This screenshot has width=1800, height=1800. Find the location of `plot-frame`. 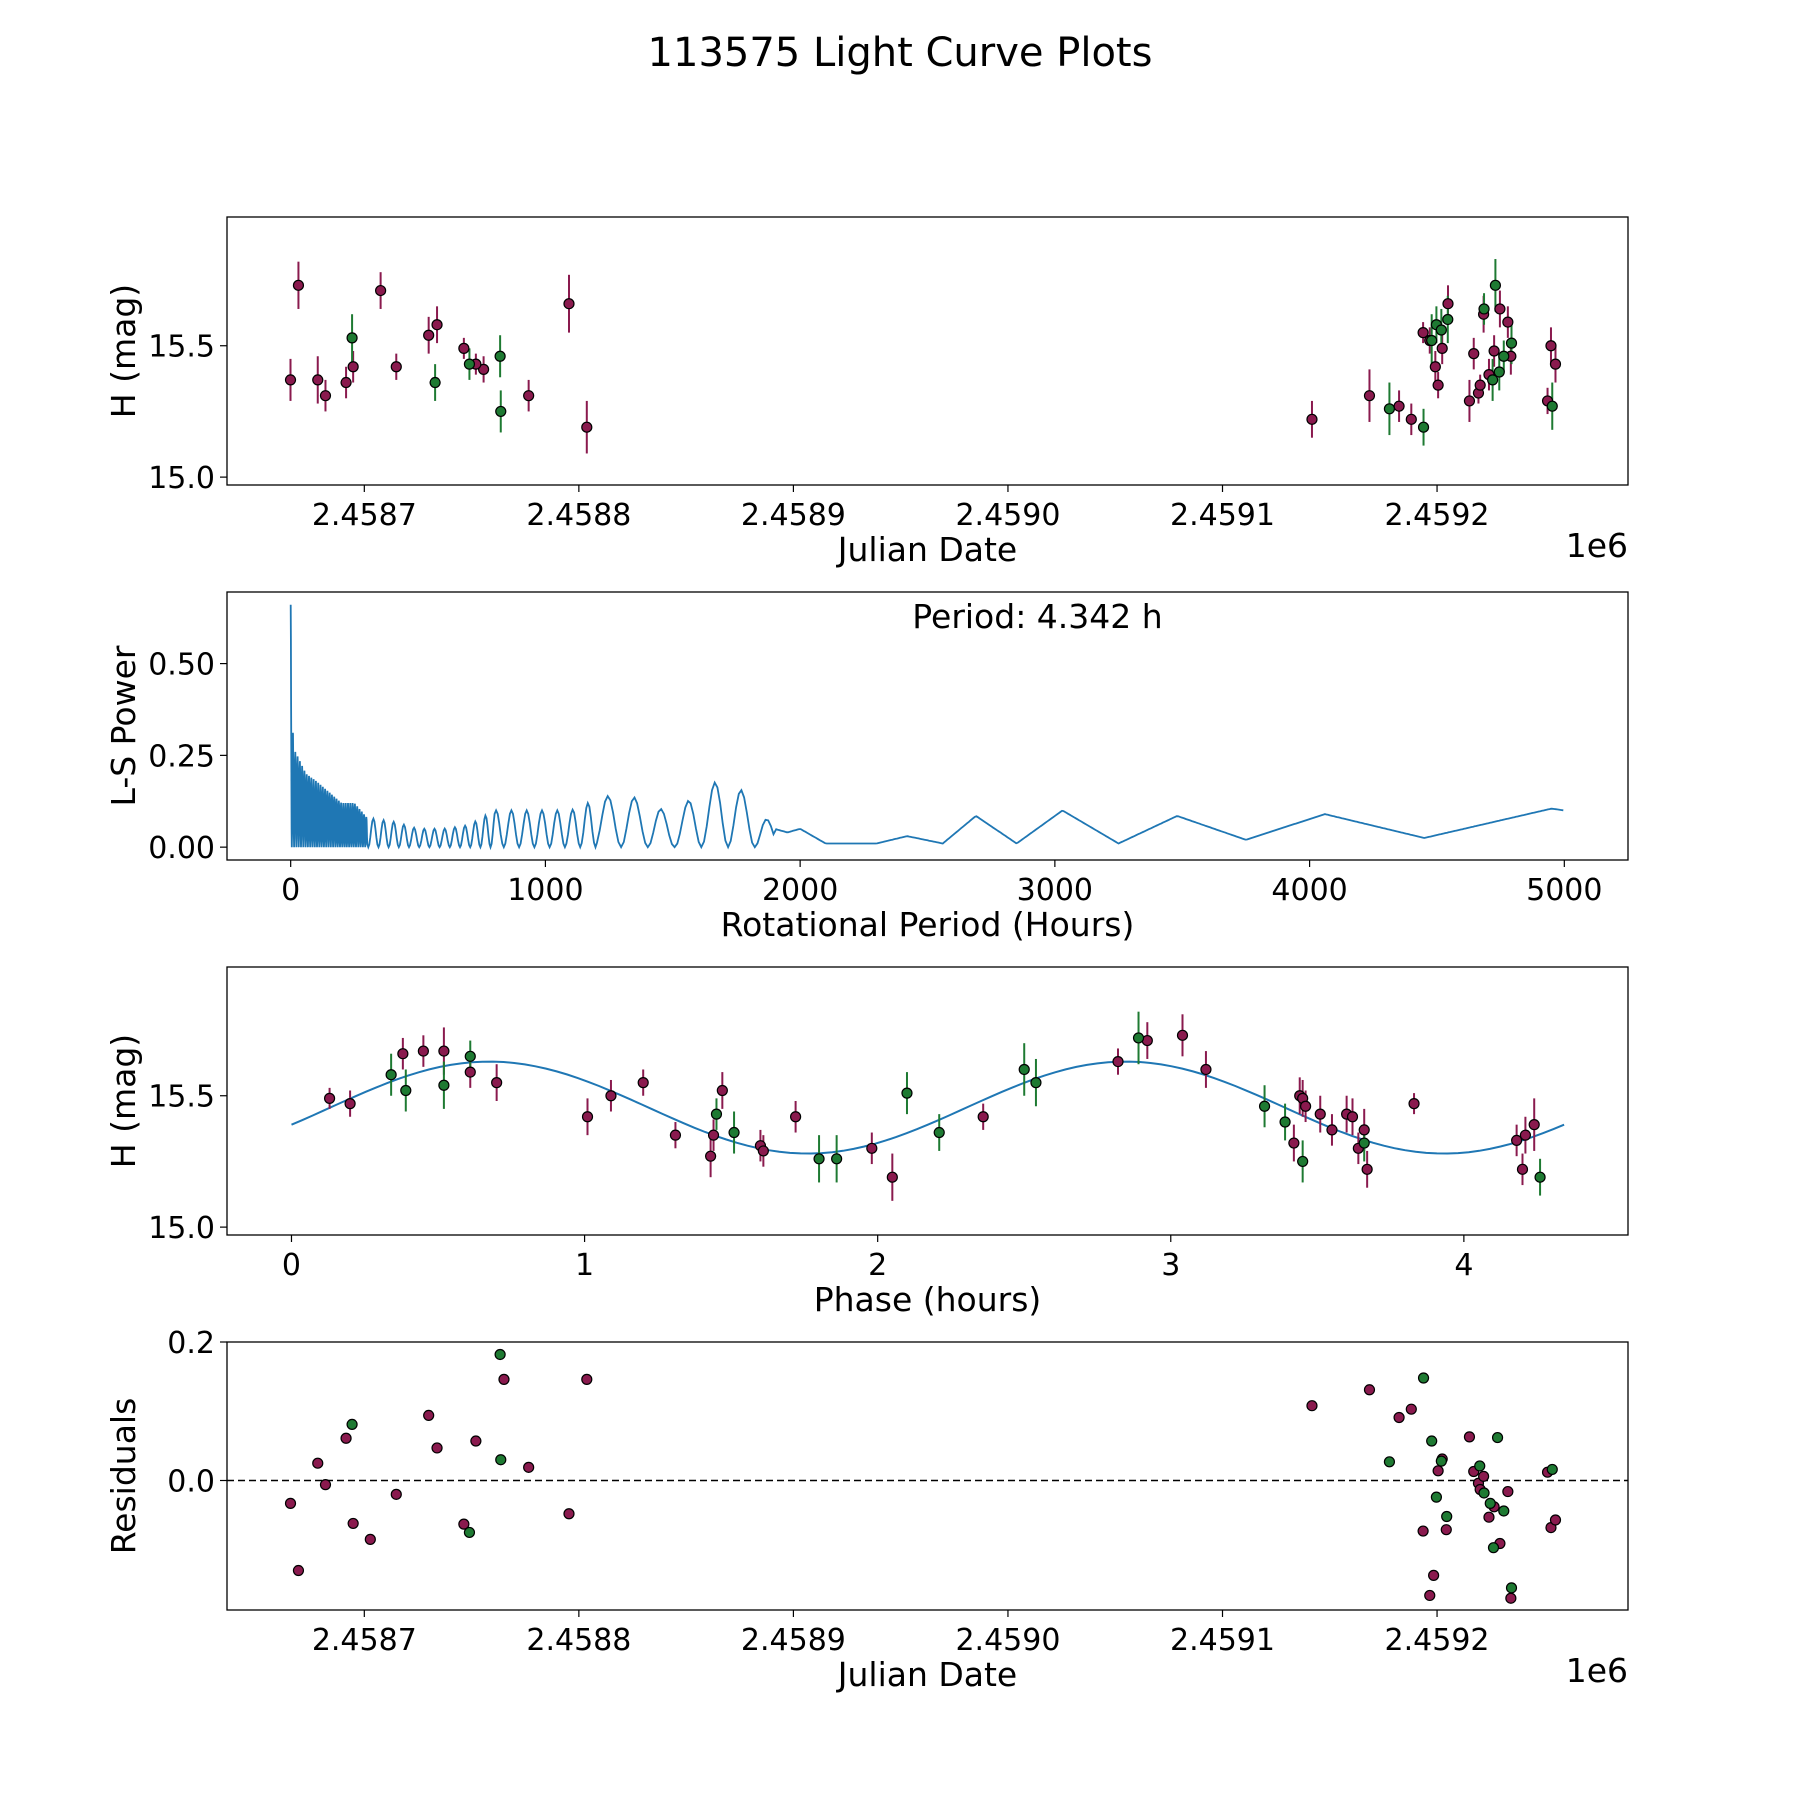

plot-frame is located at coordinates (927, 726).